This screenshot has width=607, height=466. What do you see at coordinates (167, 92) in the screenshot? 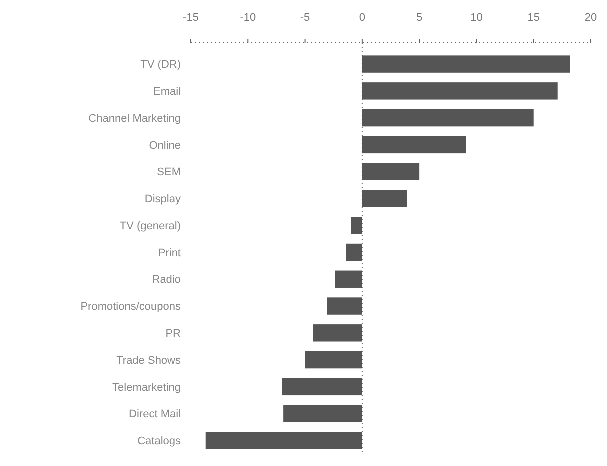
I see `y-tick-label: Email` at bounding box center [167, 92].